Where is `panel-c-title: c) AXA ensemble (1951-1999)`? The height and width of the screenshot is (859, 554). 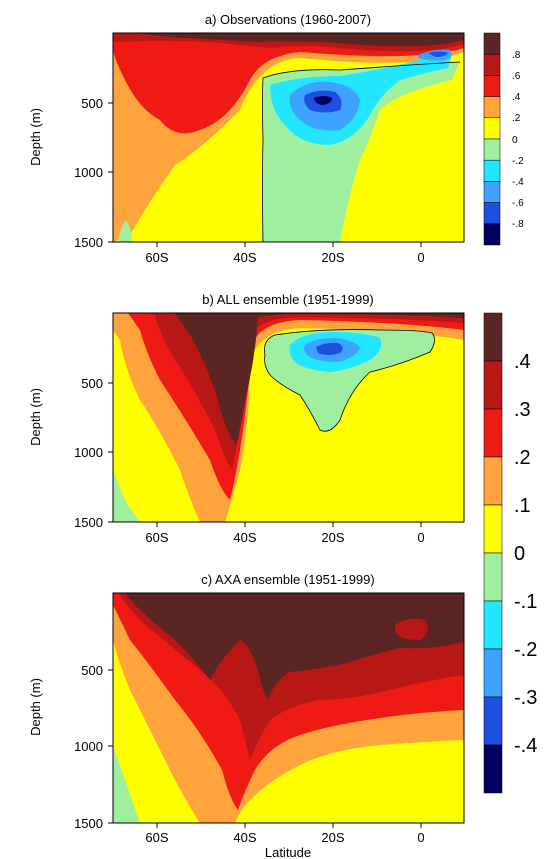
panel-c-title: c) AXA ensemble (1951-1999) is located at coordinates (287, 579).